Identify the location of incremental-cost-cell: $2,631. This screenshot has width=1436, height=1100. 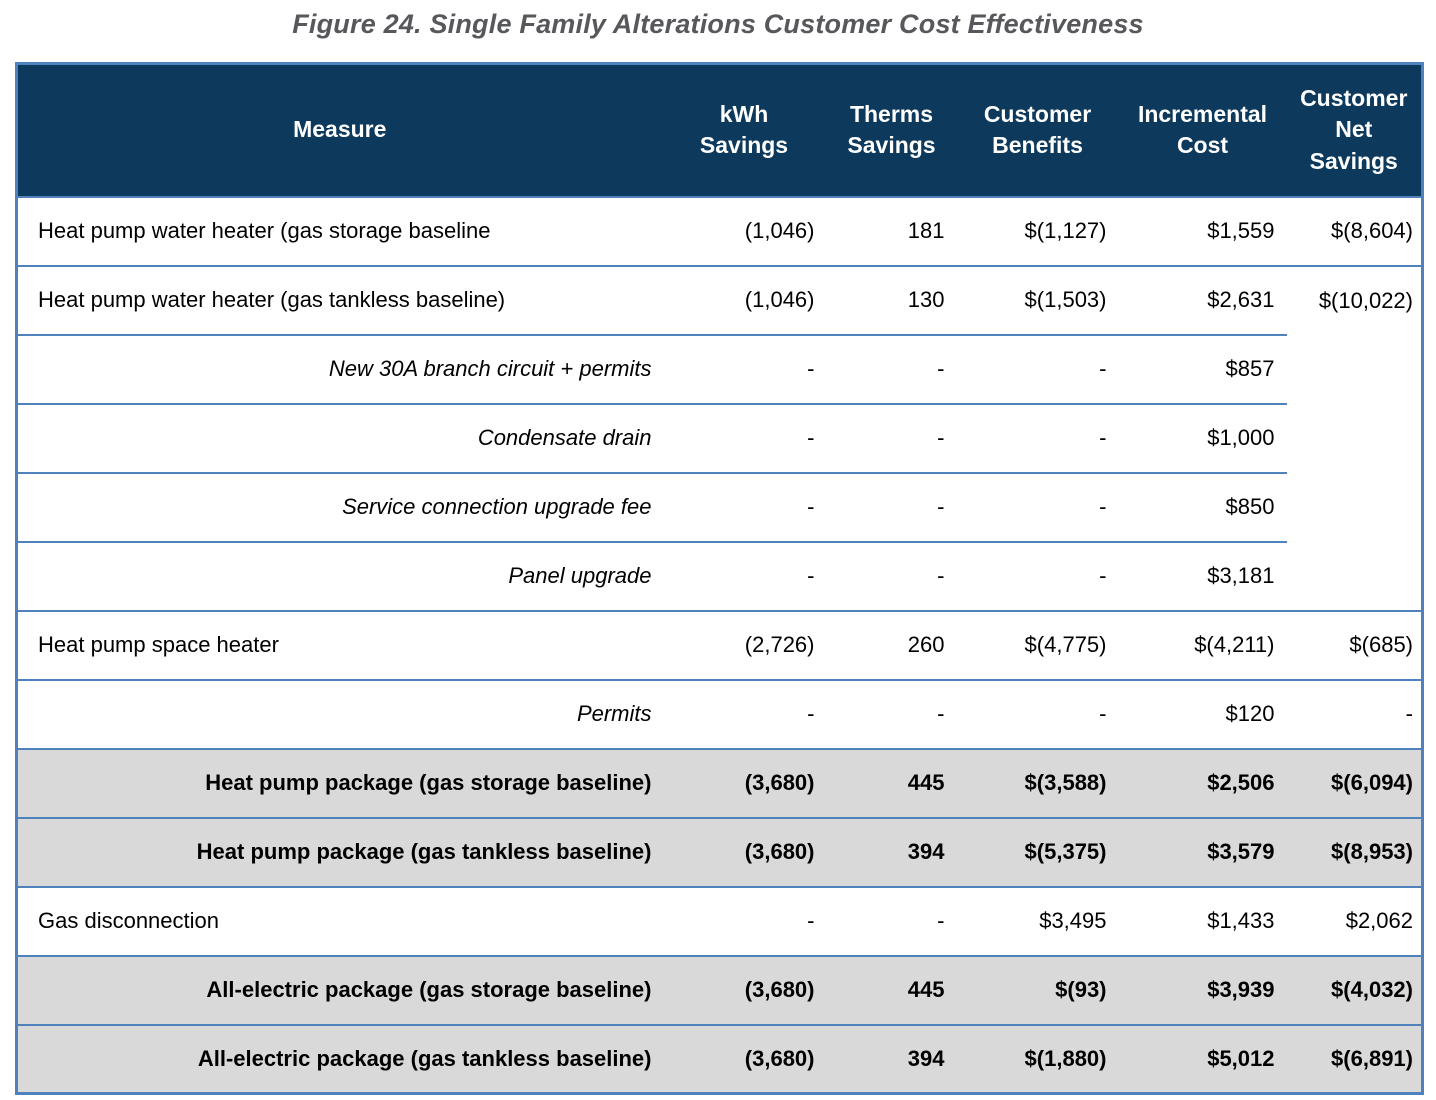
(1202, 299).